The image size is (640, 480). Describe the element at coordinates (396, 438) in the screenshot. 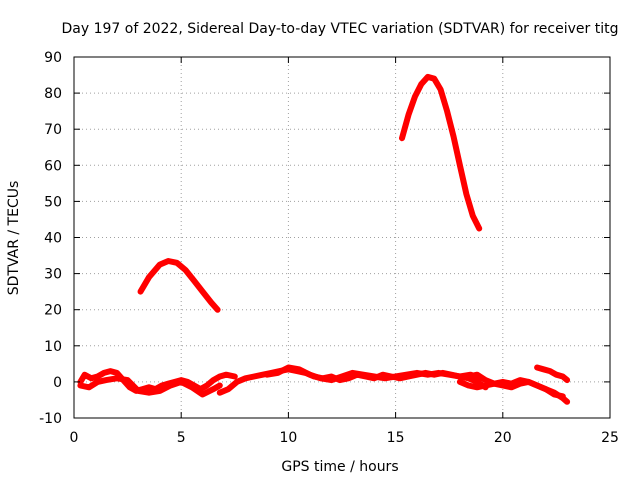

I see `x-tick-label: 15` at that location.